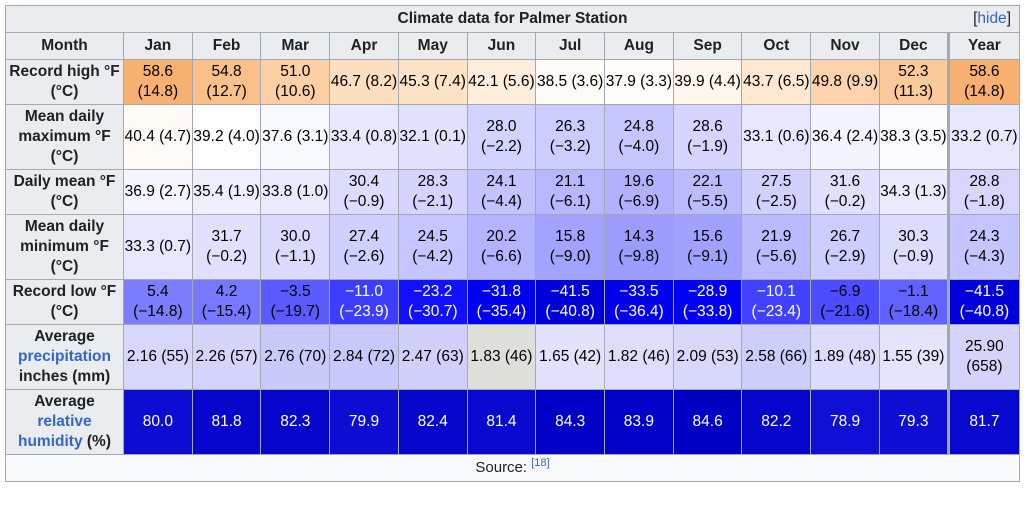 The height and width of the screenshot is (515, 1024). I want to click on row-label: Record high °F (°C), so click(64, 82).